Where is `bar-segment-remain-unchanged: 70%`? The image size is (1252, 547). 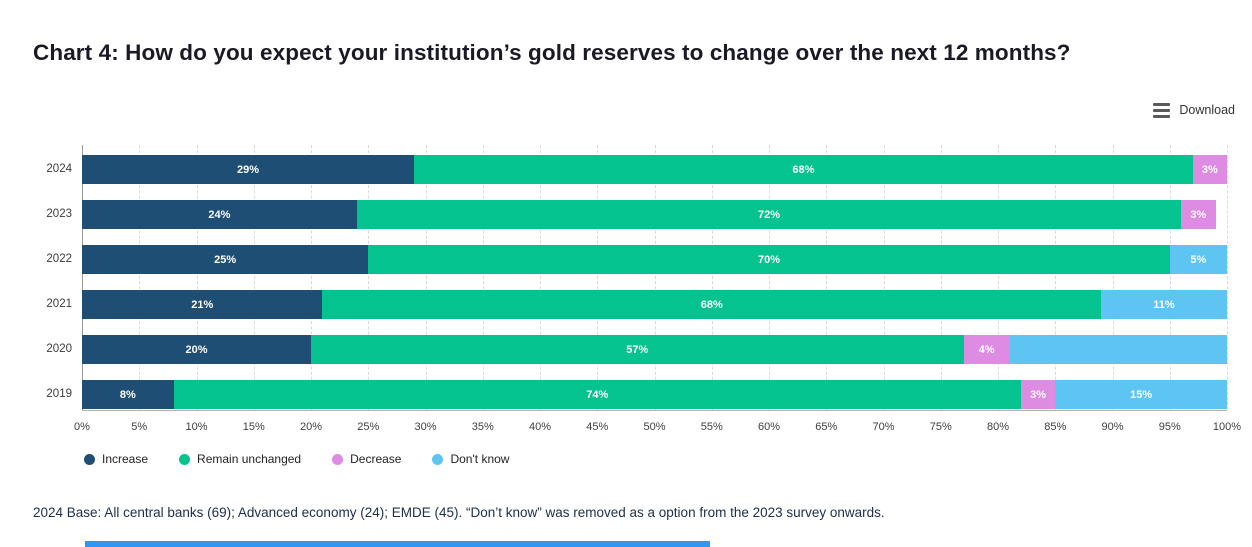
bar-segment-remain-unchanged: 70% is located at coordinates (769, 259).